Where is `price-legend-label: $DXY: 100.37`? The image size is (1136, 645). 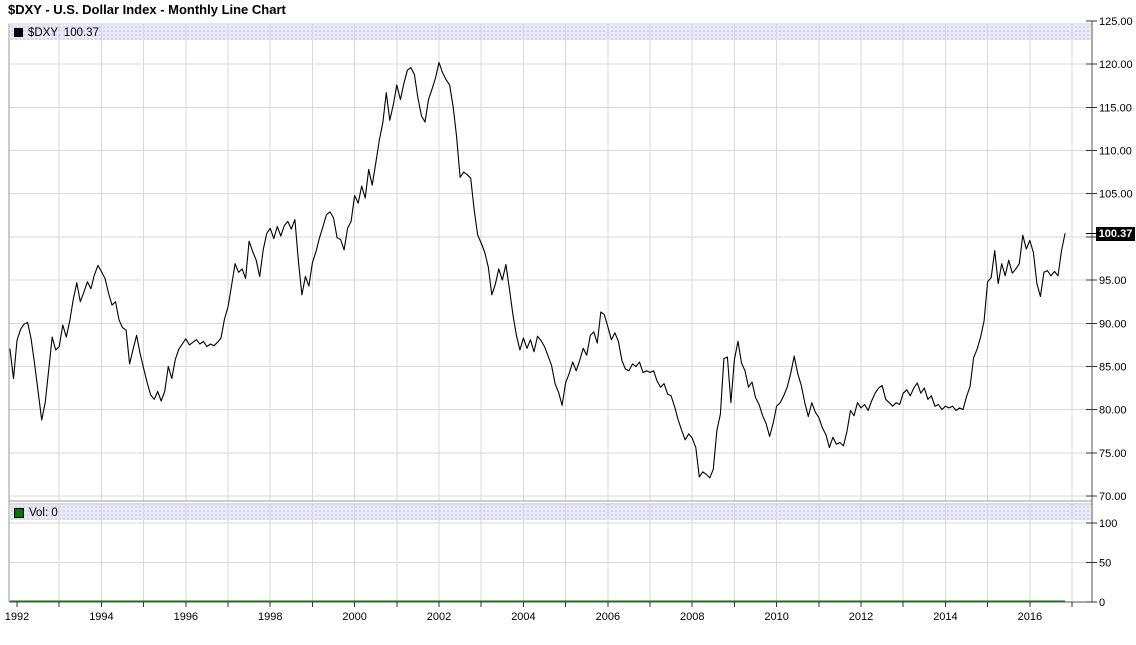 price-legend-label: $DXY: 100.37 is located at coordinates (63, 32).